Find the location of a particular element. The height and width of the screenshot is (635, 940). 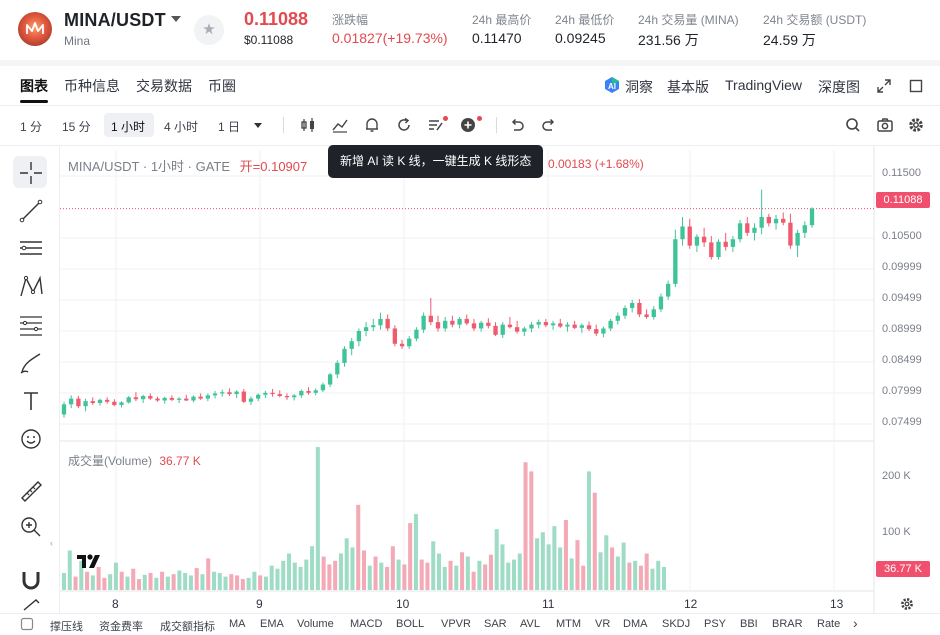

indicator-item: MA is located at coordinates (237, 624).